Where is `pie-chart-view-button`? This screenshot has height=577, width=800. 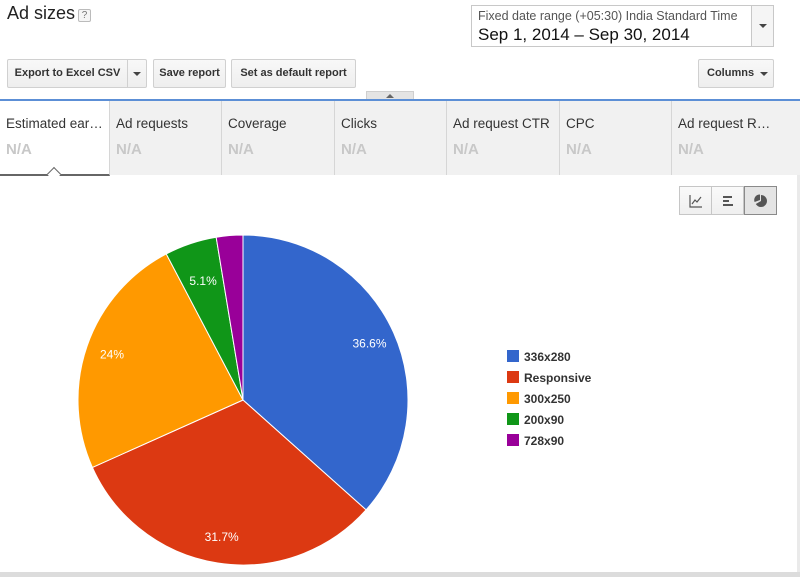 pie-chart-view-button is located at coordinates (760, 200).